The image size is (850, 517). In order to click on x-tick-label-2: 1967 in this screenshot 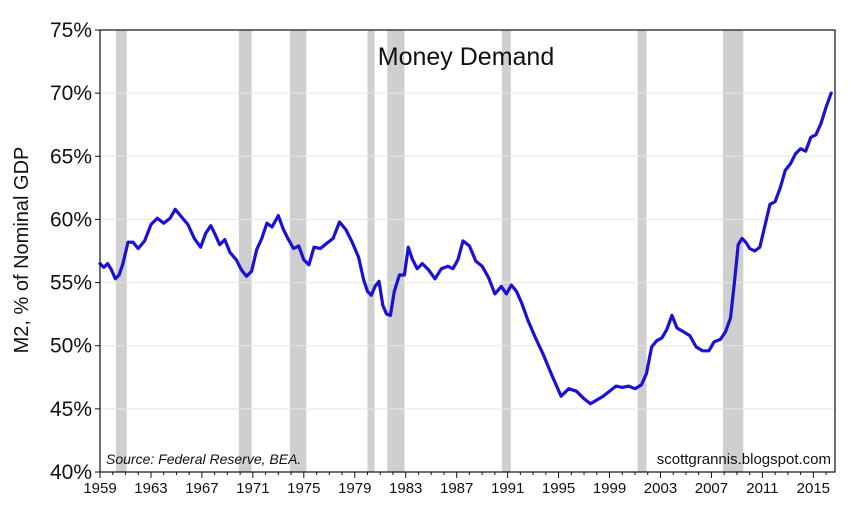, I will do `click(201, 488)`.